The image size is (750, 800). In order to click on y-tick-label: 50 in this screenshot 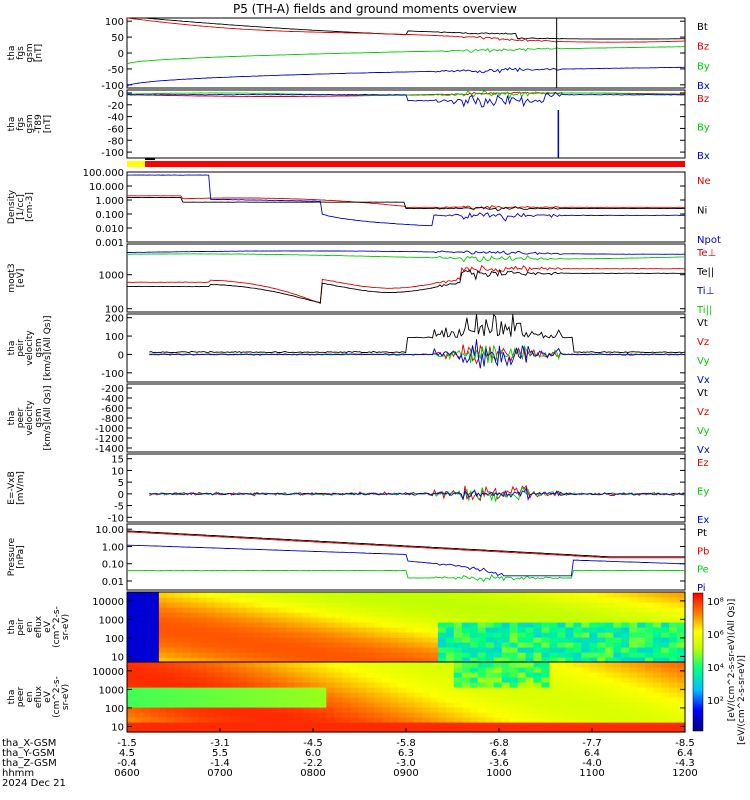, I will do `click(117, 38)`.